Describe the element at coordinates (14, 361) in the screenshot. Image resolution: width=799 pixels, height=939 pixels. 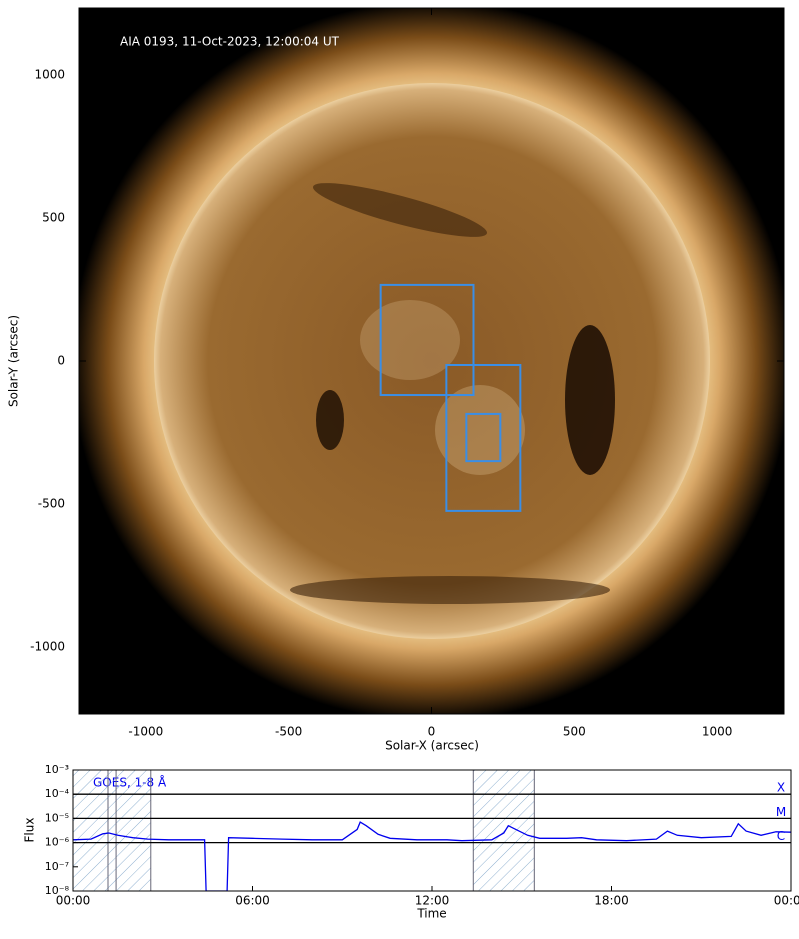
I see `y-axis-label: Solar-Y (arcsec)` at that location.